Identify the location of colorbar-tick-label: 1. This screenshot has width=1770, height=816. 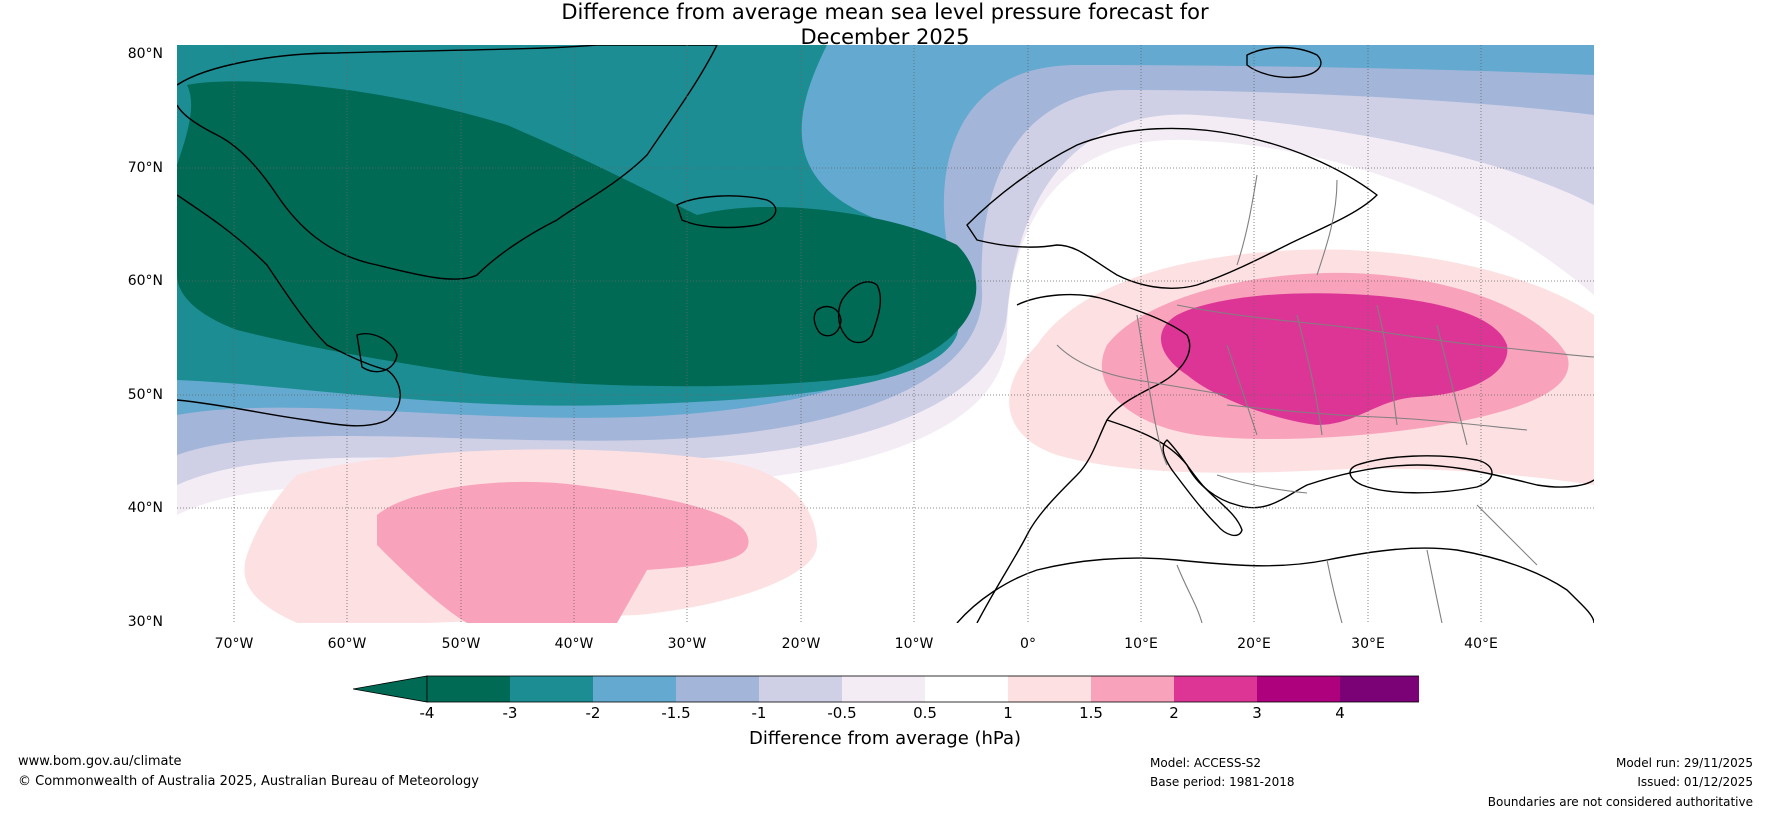
(1008, 713).